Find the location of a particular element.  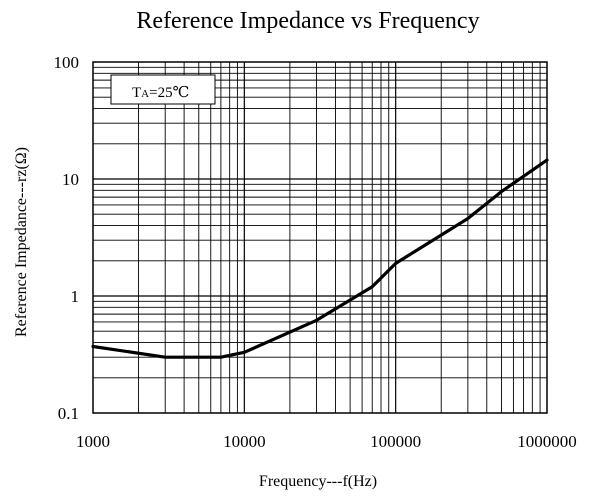

annotation-label: TA=25℃ is located at coordinates (160, 93).